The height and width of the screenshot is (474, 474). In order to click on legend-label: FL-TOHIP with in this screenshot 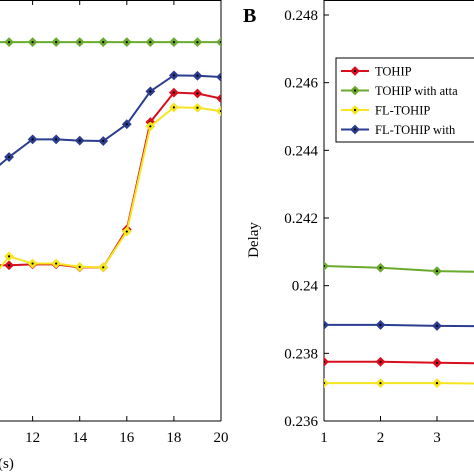, I will do `click(415, 130)`.